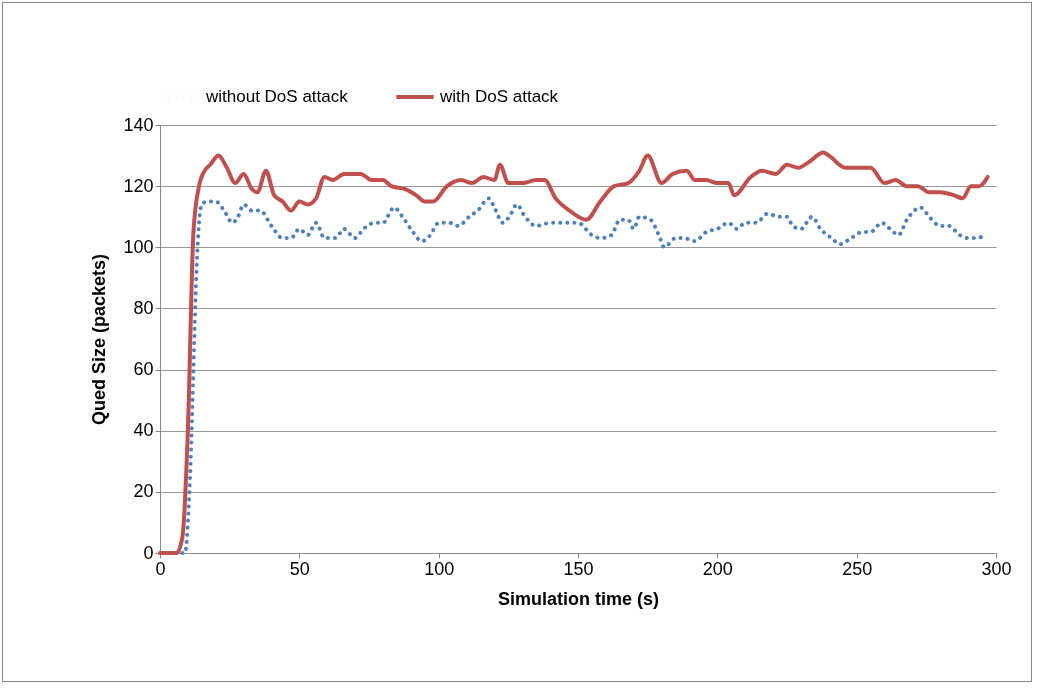 The height and width of the screenshot is (688, 1041). I want to click on x-tick-label: 200, so click(717, 568).